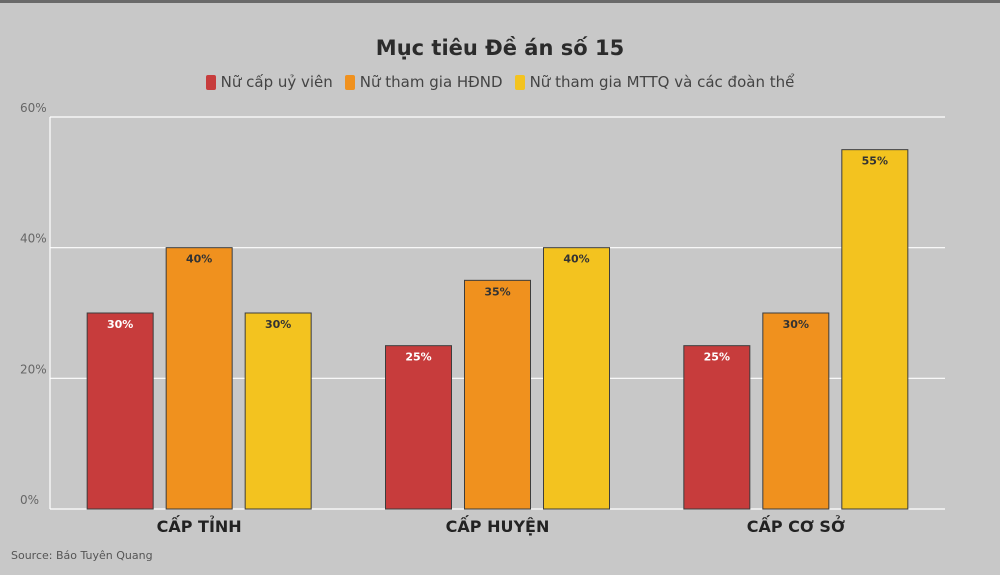 Image resolution: width=1000 pixels, height=575 pixels. Describe the element at coordinates (199, 525) in the screenshot. I see `x-category-label: CẤP TỈNH` at that location.